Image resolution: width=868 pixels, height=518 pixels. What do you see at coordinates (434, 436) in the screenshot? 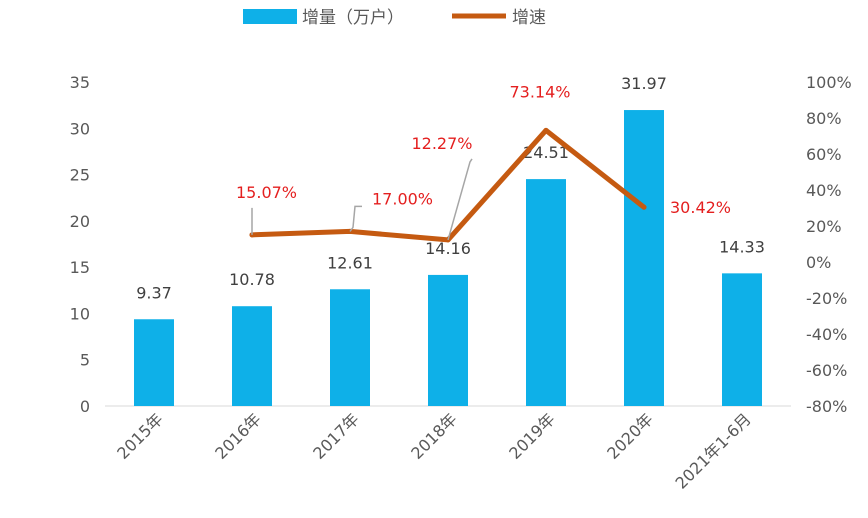
I see `x-category-label: 2018年` at bounding box center [434, 436].